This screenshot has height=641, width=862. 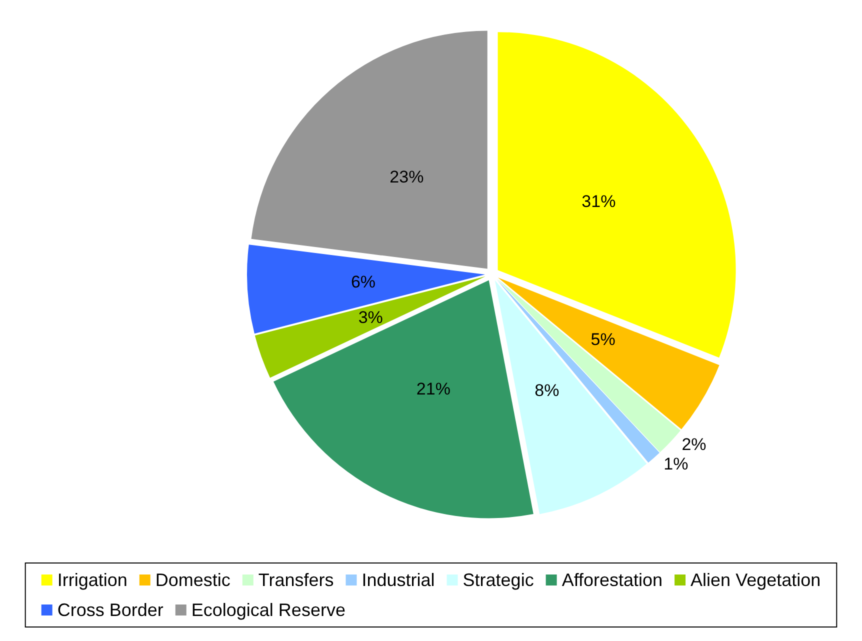 I want to click on legend-label: Afforestation, so click(x=612, y=580).